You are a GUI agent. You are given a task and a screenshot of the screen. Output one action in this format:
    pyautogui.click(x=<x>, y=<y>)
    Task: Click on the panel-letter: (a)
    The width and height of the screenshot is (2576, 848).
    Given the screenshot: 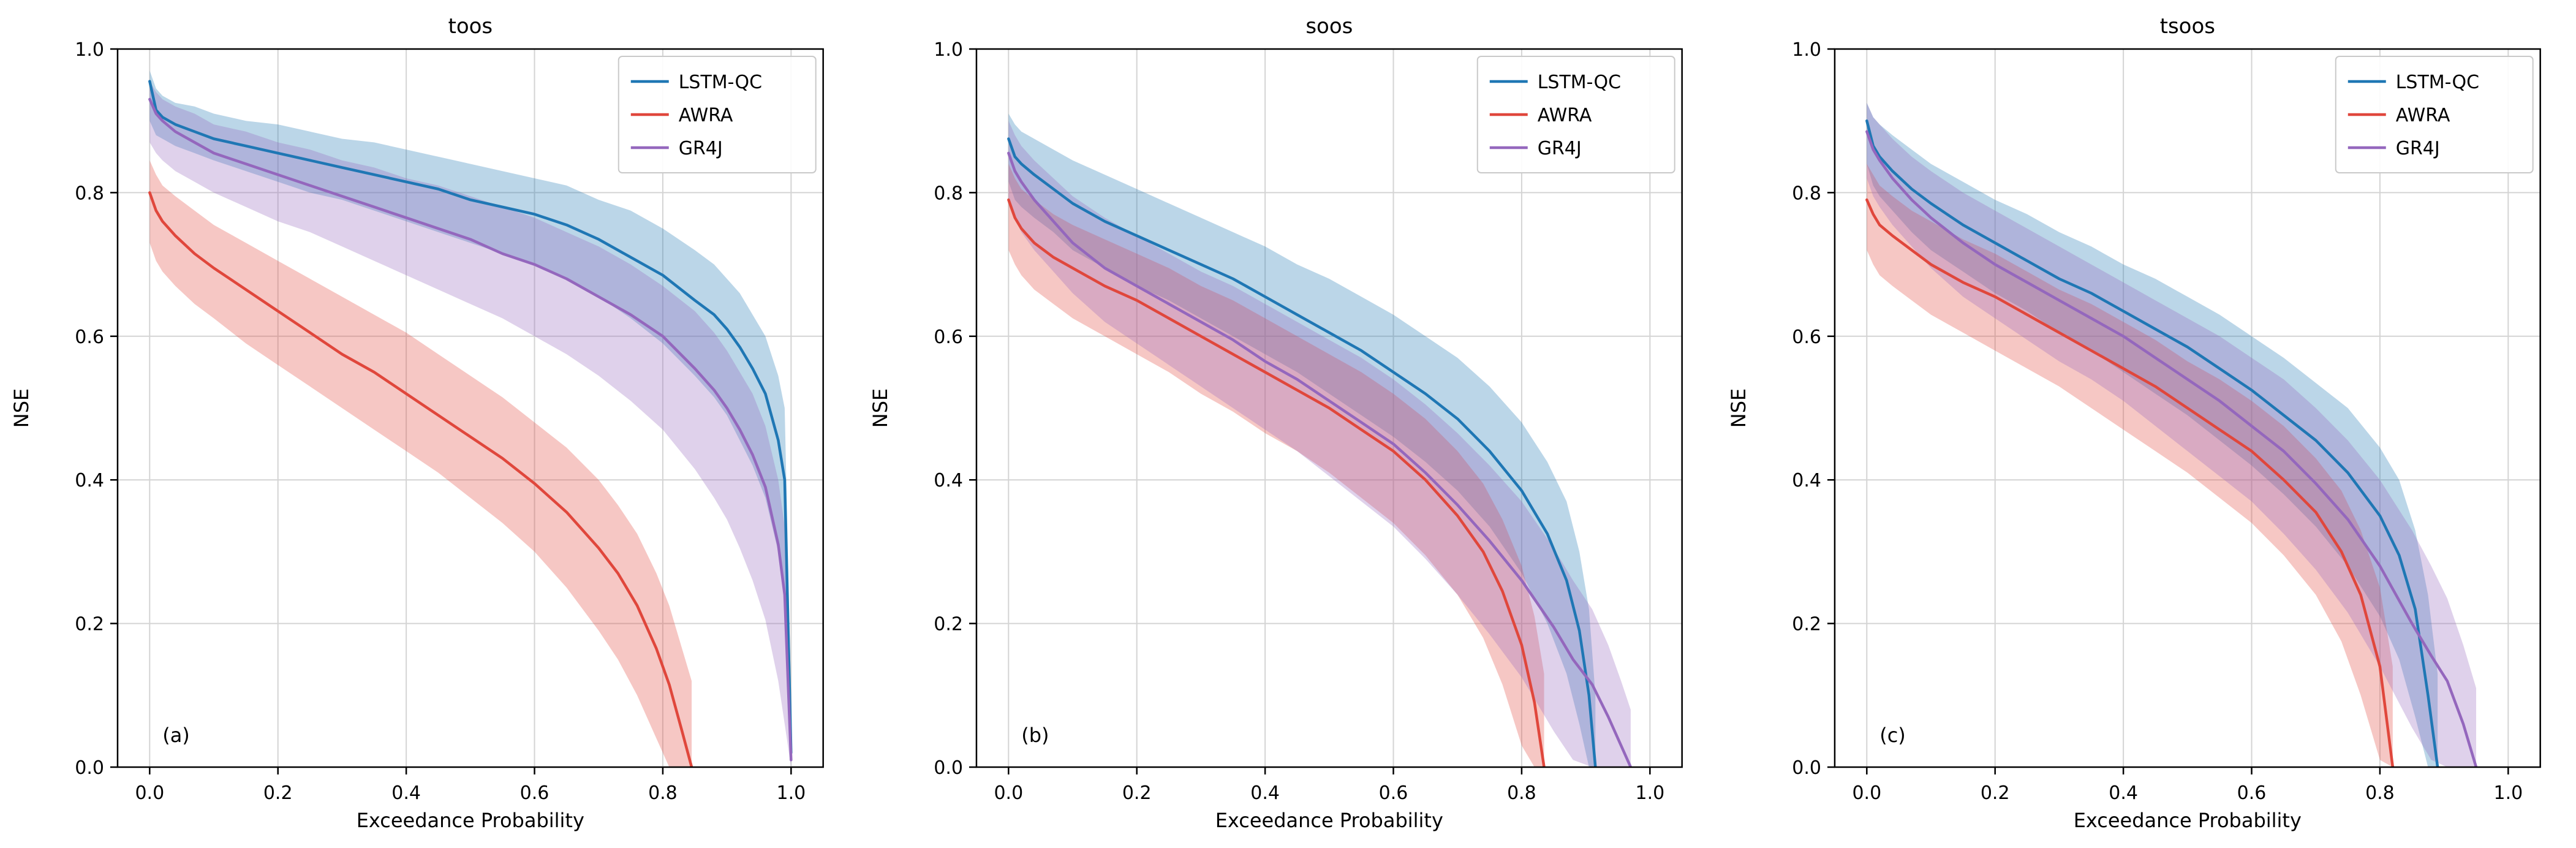 What is the action you would take?
    pyautogui.click(x=176, y=735)
    